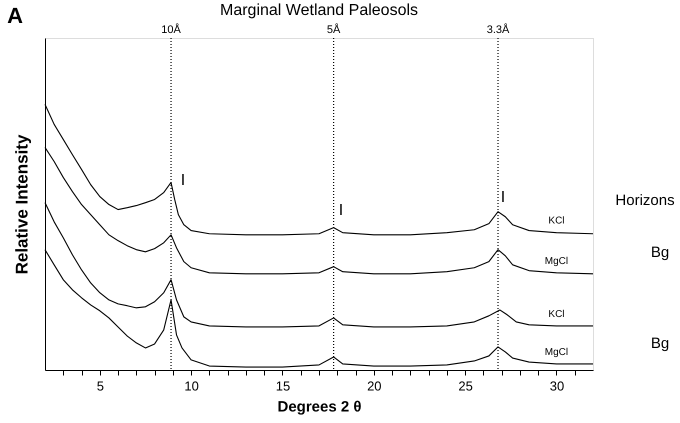  Describe the element at coordinates (320, 407) in the screenshot. I see `x-axis-title: Degrees 2 θ` at that location.